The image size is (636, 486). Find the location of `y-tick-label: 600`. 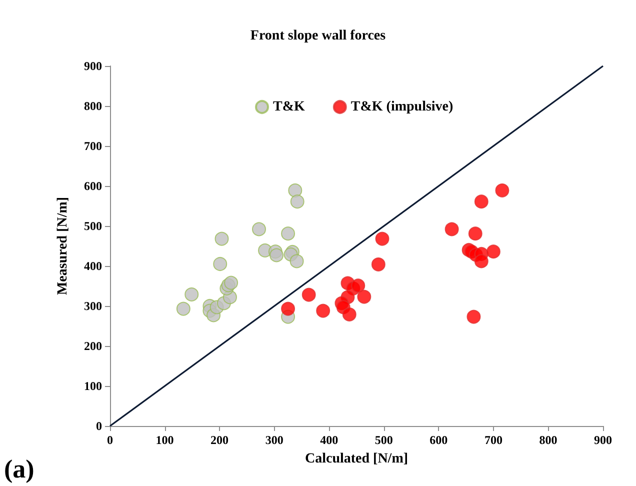

y-tick-label: 600 is located at coordinates (93, 186).